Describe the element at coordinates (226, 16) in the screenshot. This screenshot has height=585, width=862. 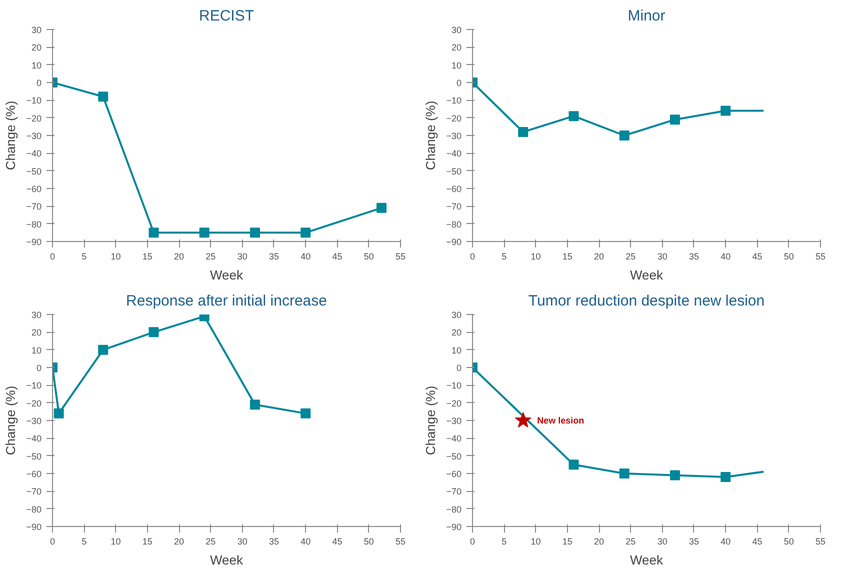
I see `chart-title: RECIST` at that location.